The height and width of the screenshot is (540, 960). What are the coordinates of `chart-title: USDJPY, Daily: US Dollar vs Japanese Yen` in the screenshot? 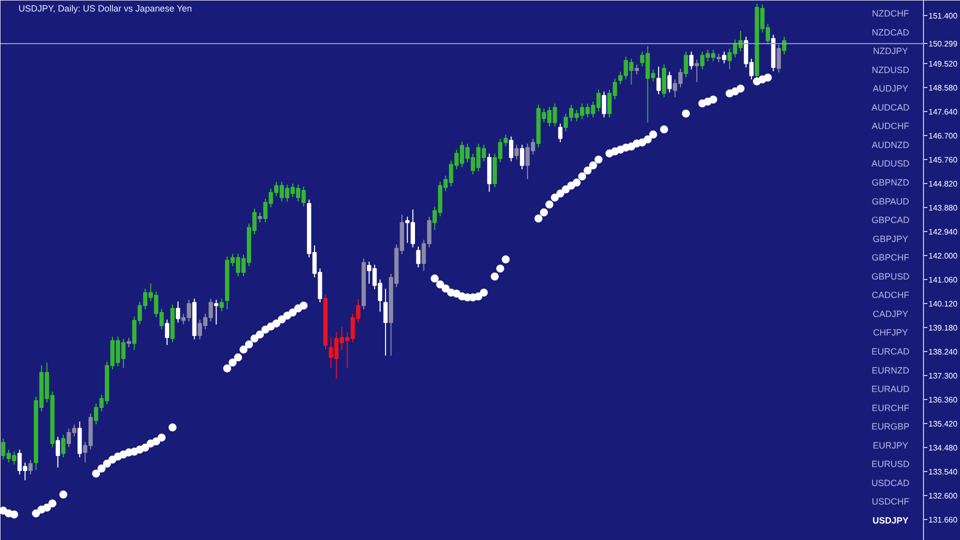 It's located at (105, 9).